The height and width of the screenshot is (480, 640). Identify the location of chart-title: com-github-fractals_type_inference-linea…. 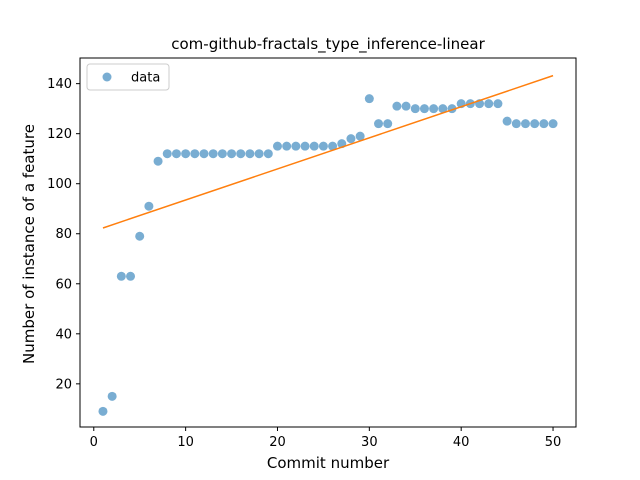
(328, 44).